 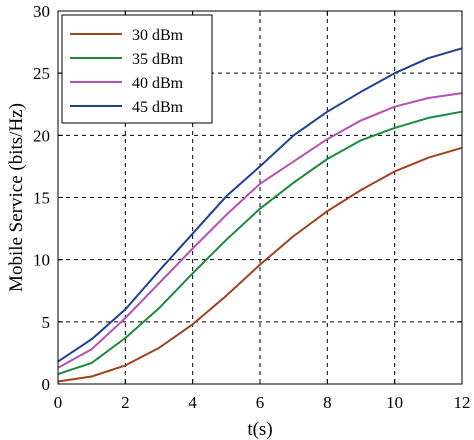 What do you see at coordinates (137, 69) in the screenshot?
I see `legend: 30 dBm 35 dBm 40 dBm 45 dBm` at bounding box center [137, 69].